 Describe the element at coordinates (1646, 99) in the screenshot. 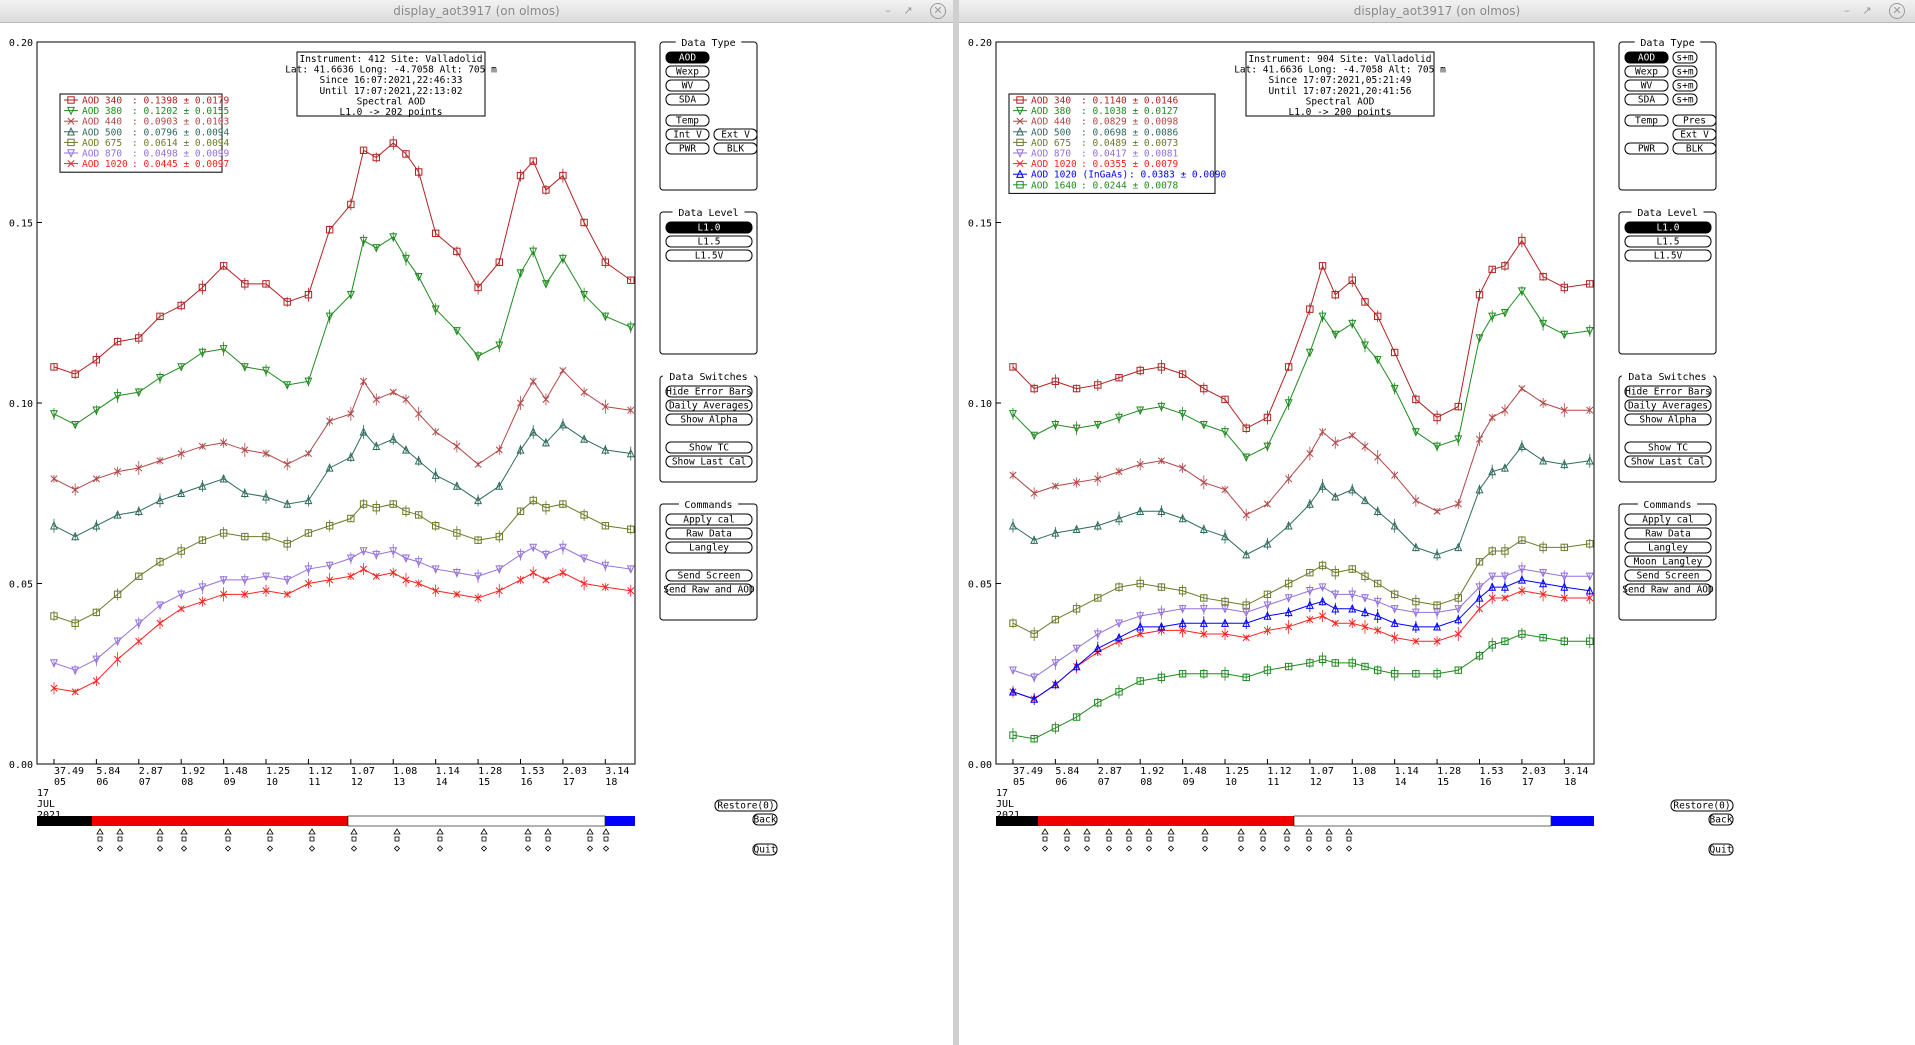

I see `button-sda: SDA` at that location.